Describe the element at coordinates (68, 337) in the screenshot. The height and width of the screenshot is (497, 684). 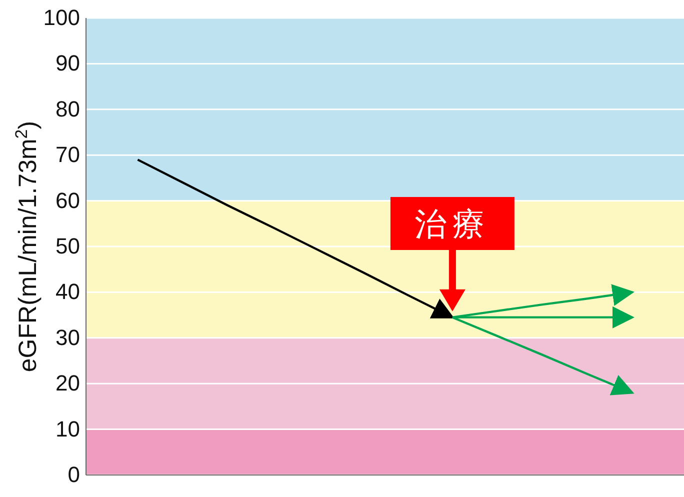
I see `y-tick-label: 30` at that location.